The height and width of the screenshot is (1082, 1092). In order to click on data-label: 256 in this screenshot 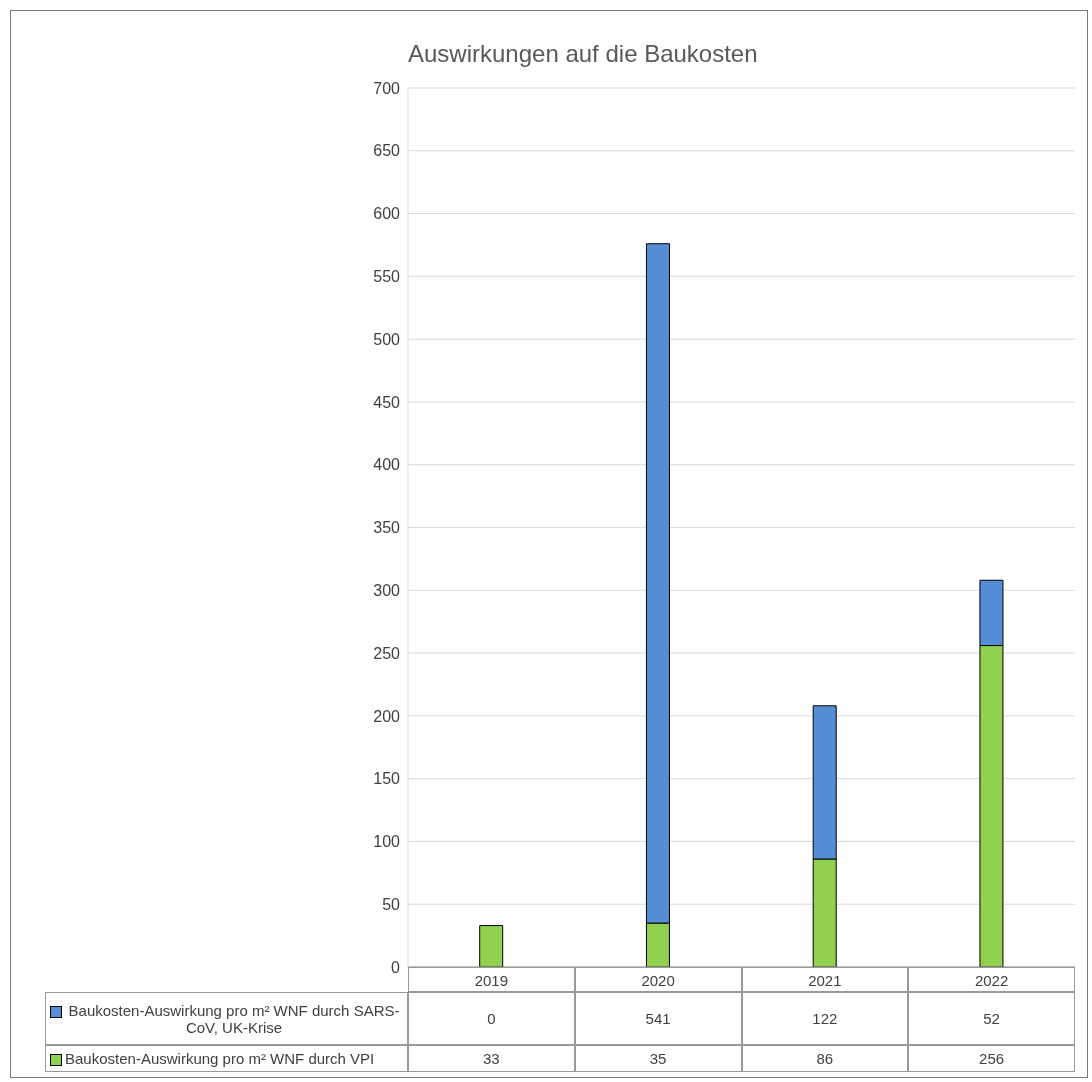, I will do `click(991, 1058)`.